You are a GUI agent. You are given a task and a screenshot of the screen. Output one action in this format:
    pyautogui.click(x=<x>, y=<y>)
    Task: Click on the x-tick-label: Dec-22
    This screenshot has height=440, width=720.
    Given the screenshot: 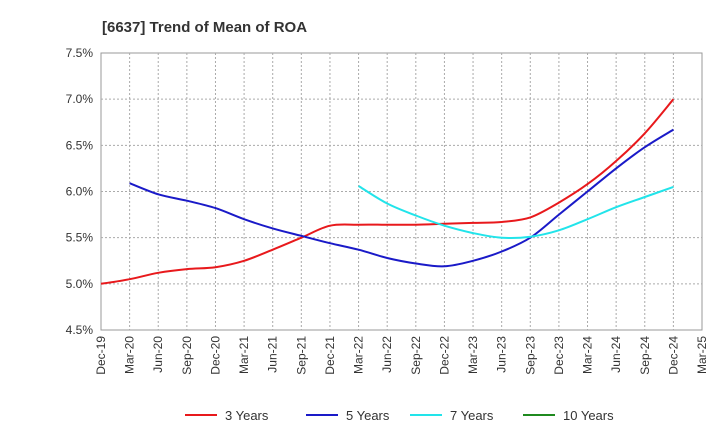 What is the action you would take?
    pyautogui.click(x=444, y=355)
    